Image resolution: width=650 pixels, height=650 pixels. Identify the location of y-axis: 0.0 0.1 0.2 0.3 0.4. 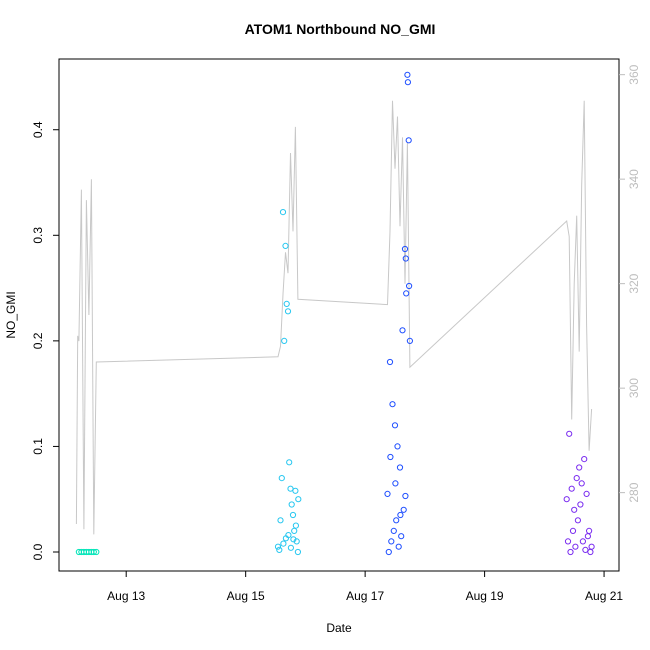
(45, 340).